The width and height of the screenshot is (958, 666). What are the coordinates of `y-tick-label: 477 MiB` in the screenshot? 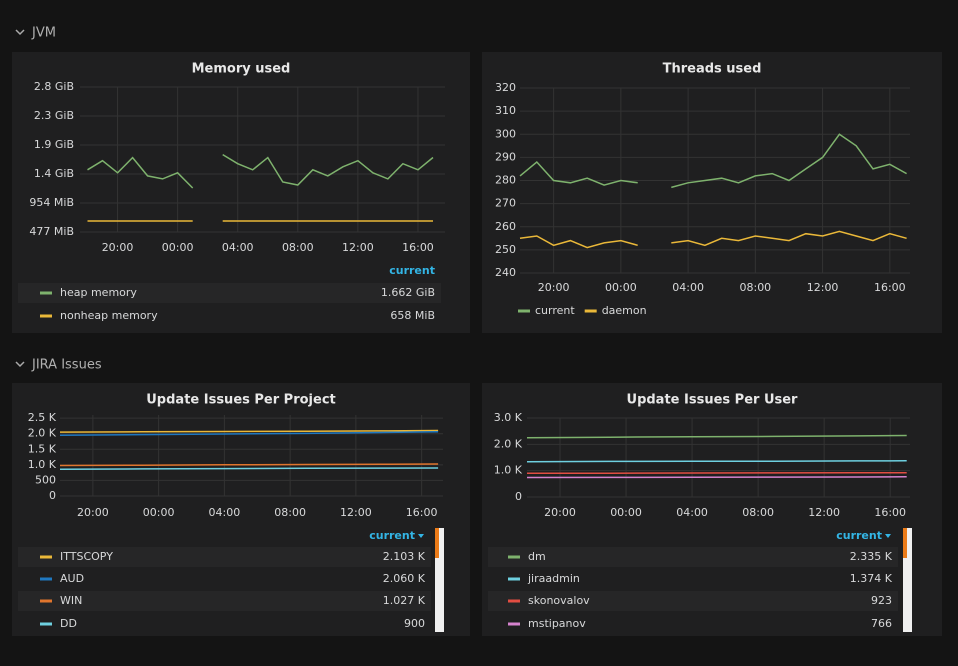 It's located at (51, 231).